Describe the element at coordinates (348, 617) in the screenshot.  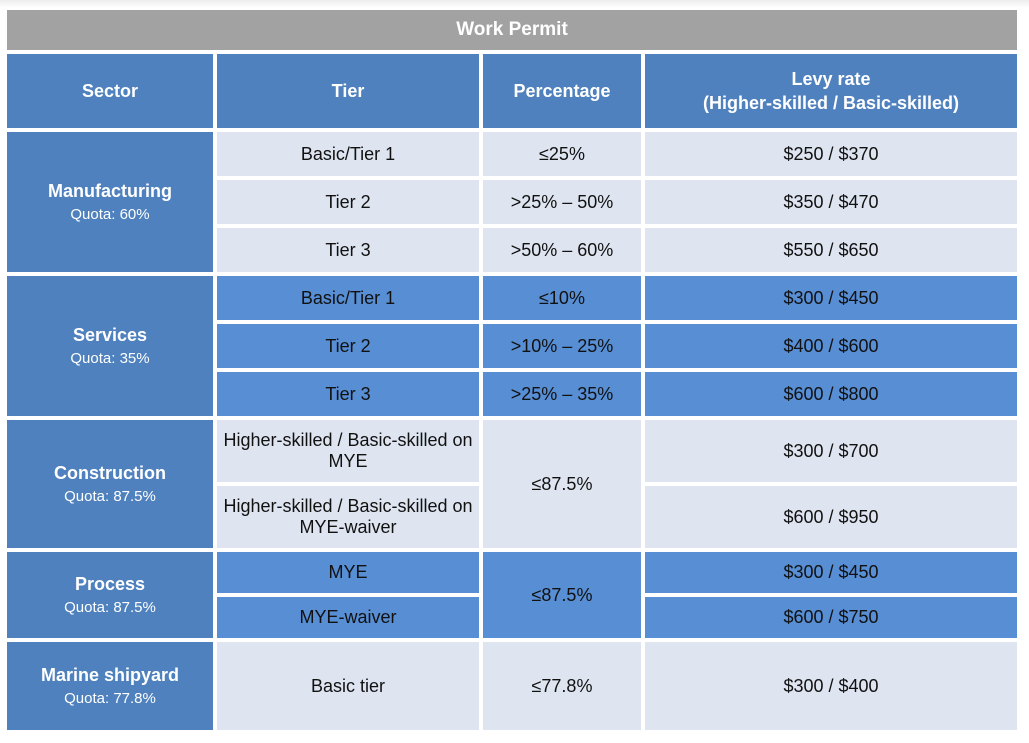
I see `tier-cell: MYE-waiver` at that location.